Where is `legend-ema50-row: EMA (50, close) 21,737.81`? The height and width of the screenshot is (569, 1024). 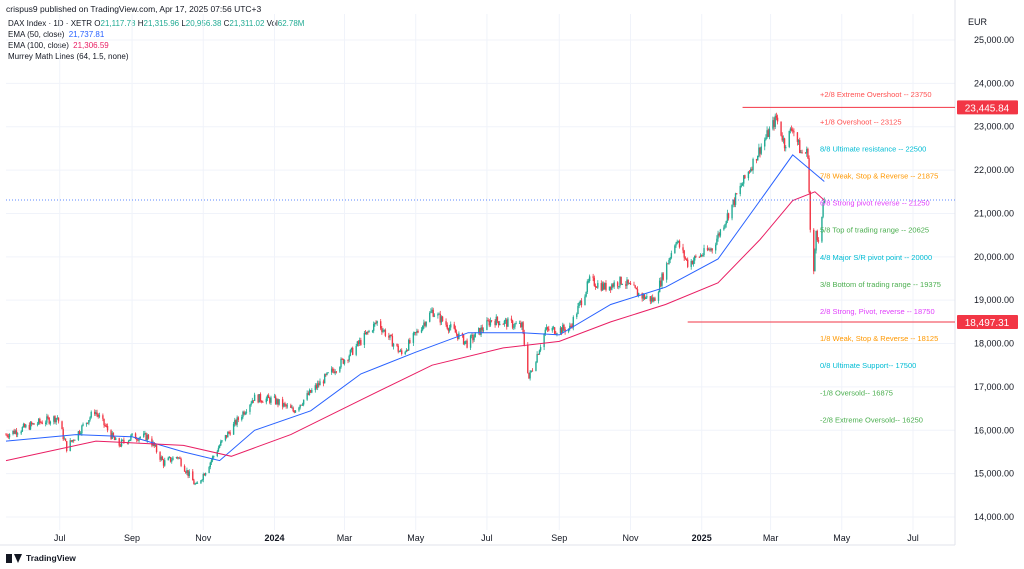 legend-ema50-row: EMA (50, close) 21,737.81 is located at coordinates (156, 34).